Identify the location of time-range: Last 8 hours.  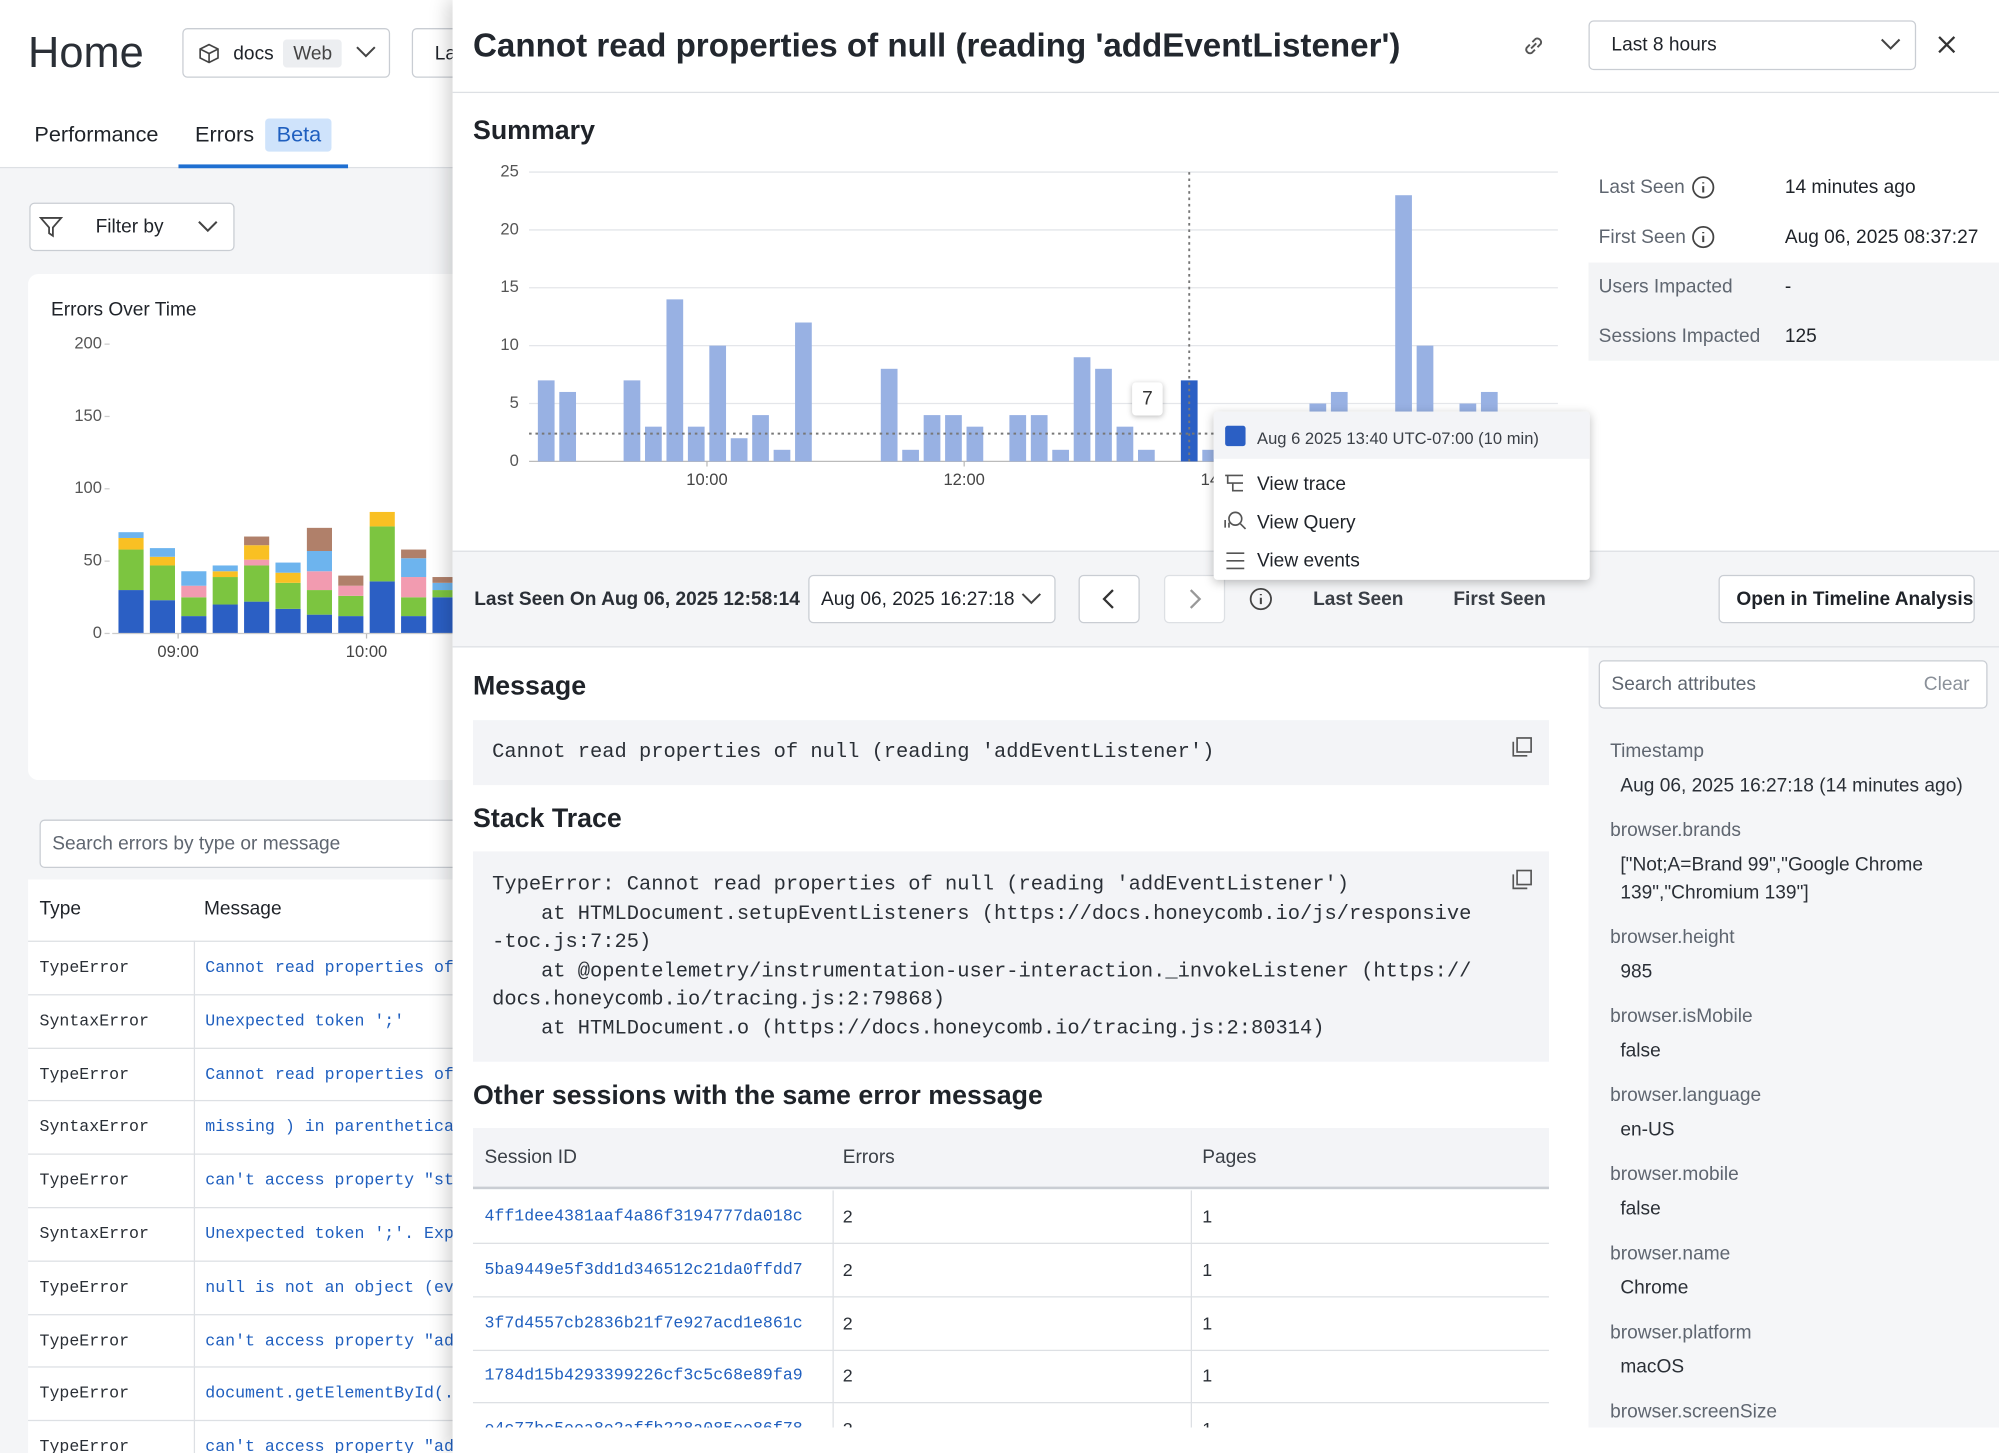
(1664, 44).